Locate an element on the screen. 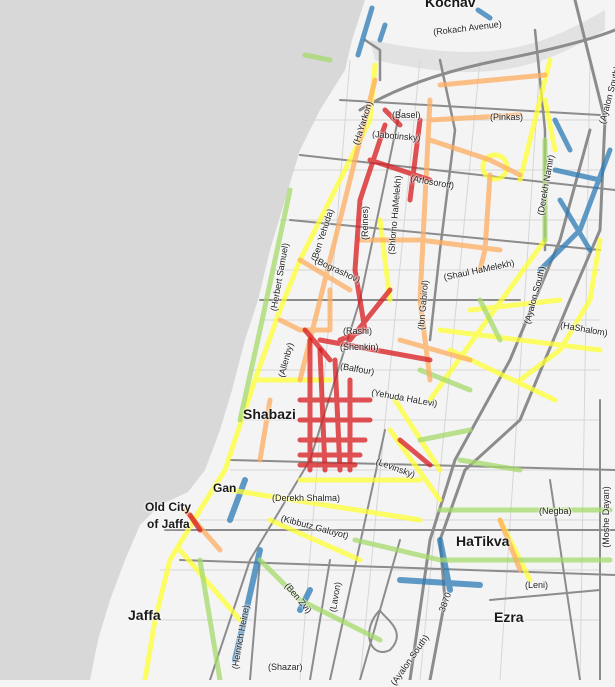 The height and width of the screenshot is (687, 615). street-label: (Shazar) is located at coordinates (285, 667).